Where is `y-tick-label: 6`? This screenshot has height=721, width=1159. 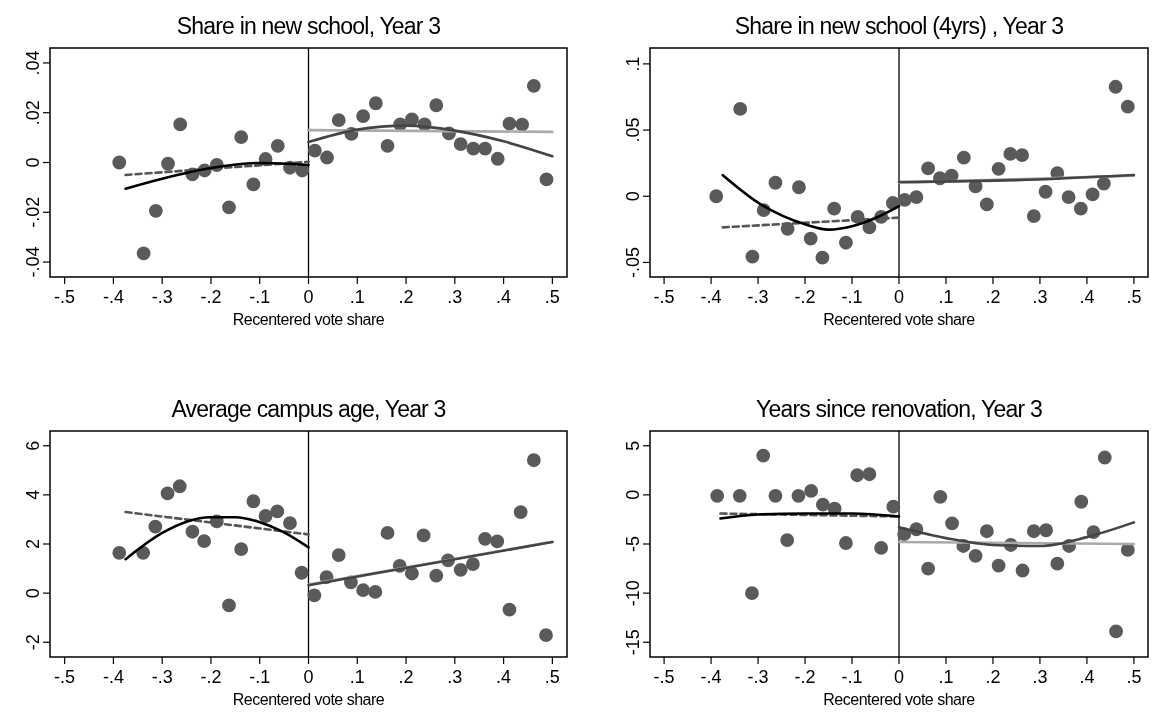 y-tick-label: 6 is located at coordinates (33, 445).